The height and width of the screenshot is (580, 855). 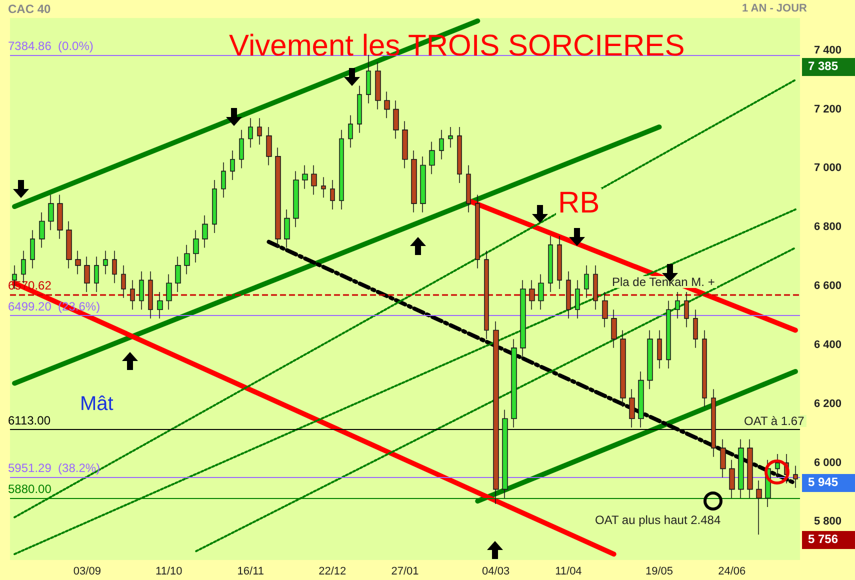 What do you see at coordinates (496, 572) in the screenshot?
I see `x-tick-label: 04/03` at bounding box center [496, 572].